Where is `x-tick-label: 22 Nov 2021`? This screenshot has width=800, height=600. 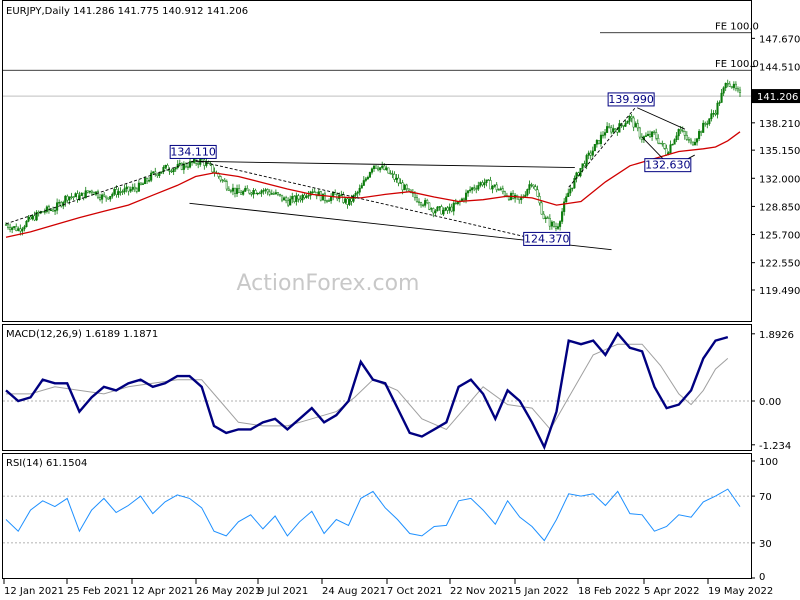
x-tick-label: 22 Nov 2021 is located at coordinates (482, 591).